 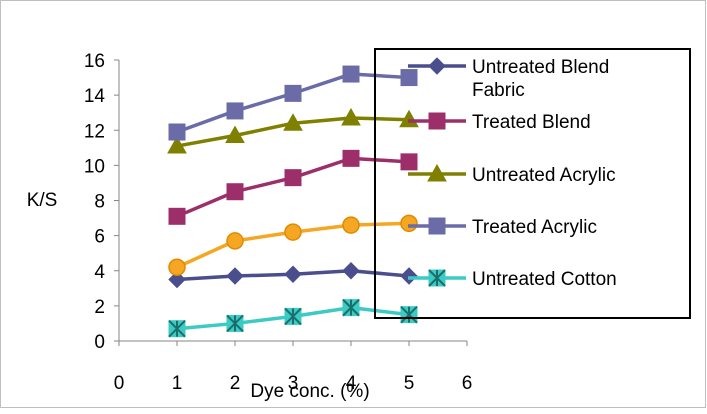 What do you see at coordinates (94, 131) in the screenshot?
I see `y-tick-label: 12` at bounding box center [94, 131].